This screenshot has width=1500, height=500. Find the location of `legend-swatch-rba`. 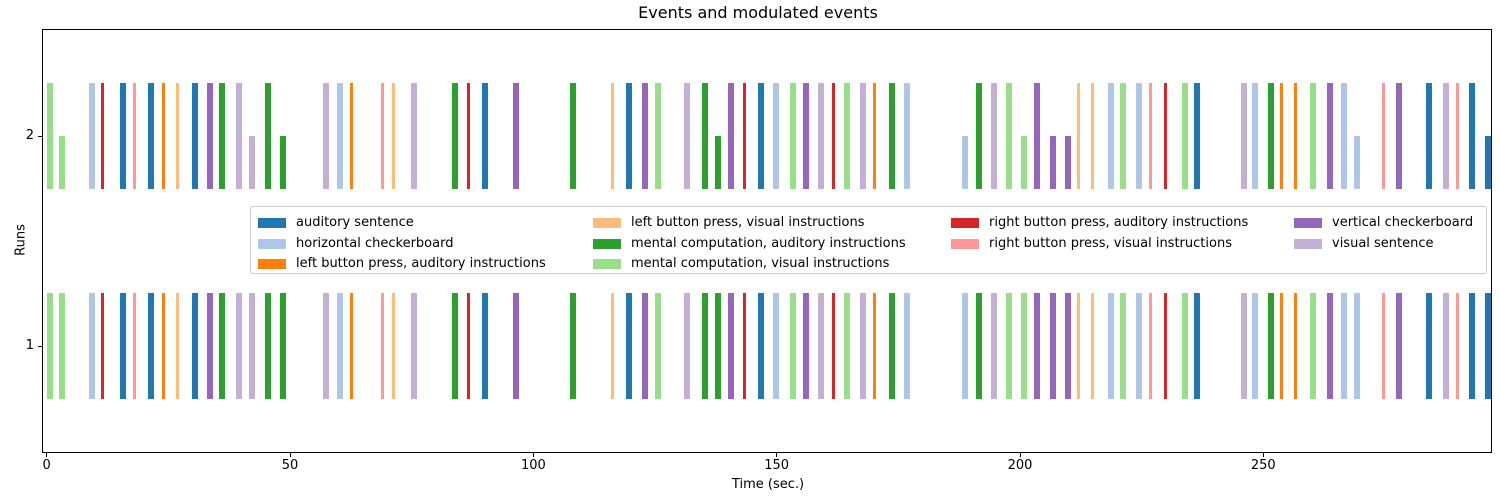

legend-swatch-rba is located at coordinates (965, 223).